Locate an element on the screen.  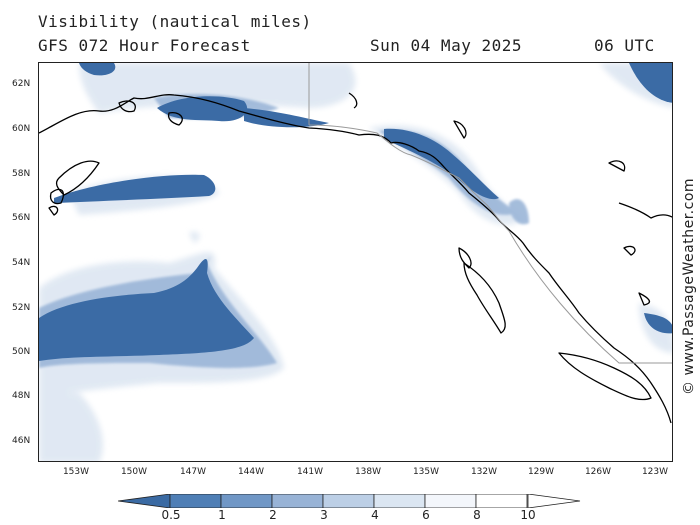
legend-label-3: 3 is located at coordinates (324, 515).